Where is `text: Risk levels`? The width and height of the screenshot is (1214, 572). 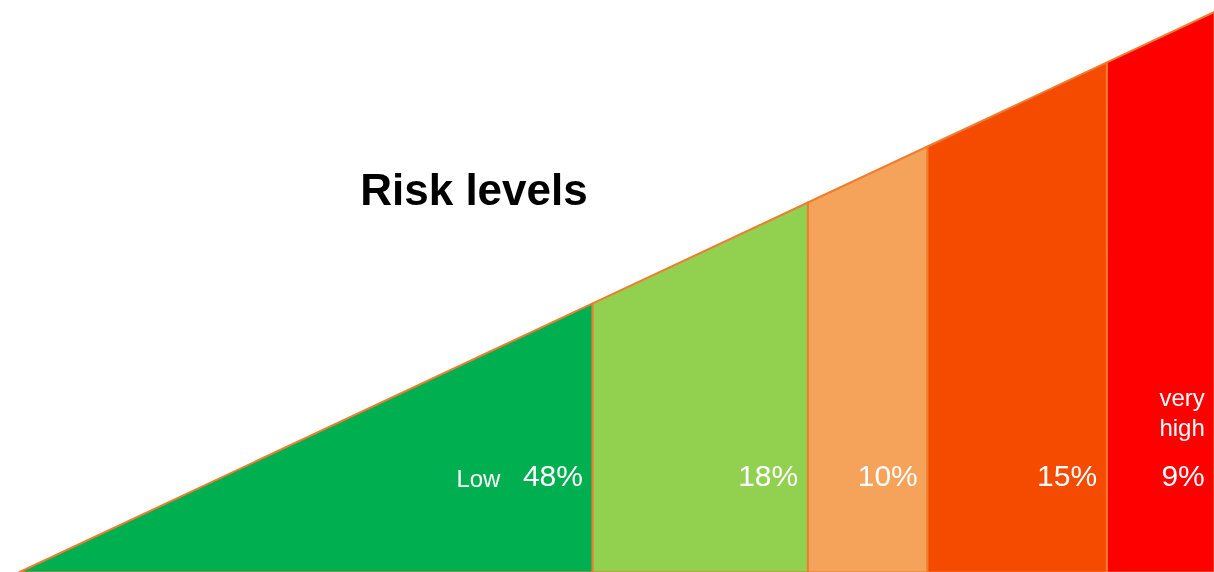 text: Risk levels is located at coordinates (474, 189).